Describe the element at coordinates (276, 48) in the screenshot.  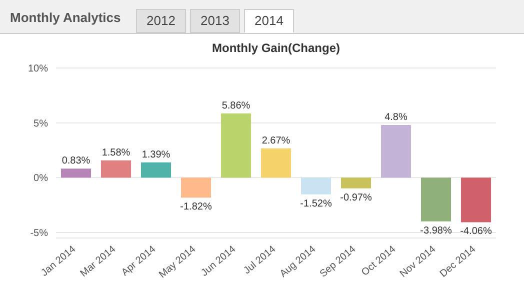
I see `chart-title: Monthly Gain(Change)` at that location.